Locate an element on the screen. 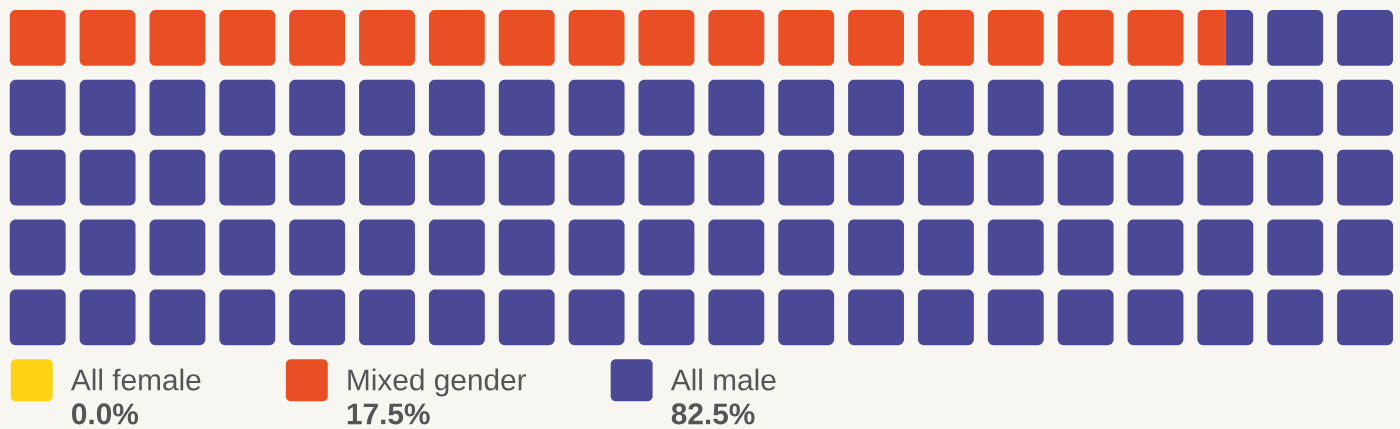 The image size is (1400, 429). data-label: 0.0% is located at coordinates (105, 414).